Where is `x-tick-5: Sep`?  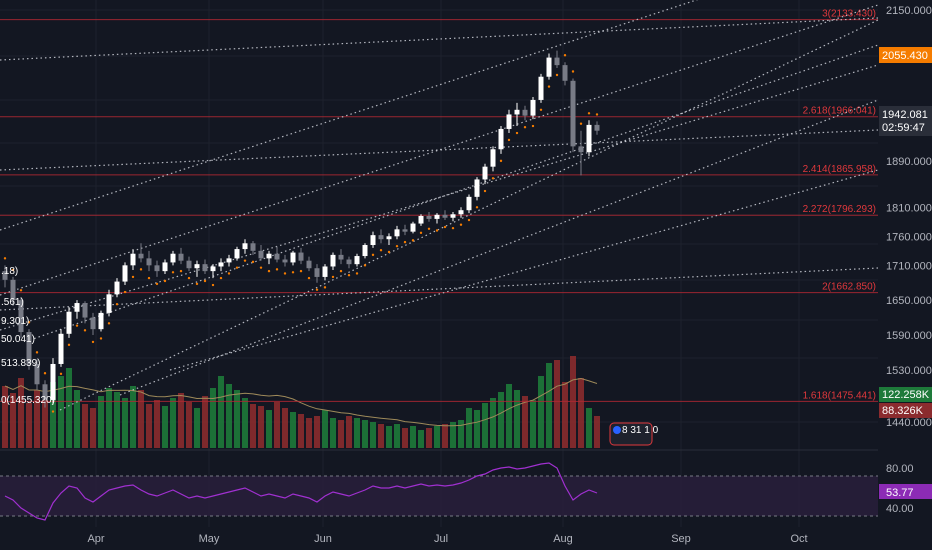
x-tick-5: Sep is located at coordinates (681, 539).